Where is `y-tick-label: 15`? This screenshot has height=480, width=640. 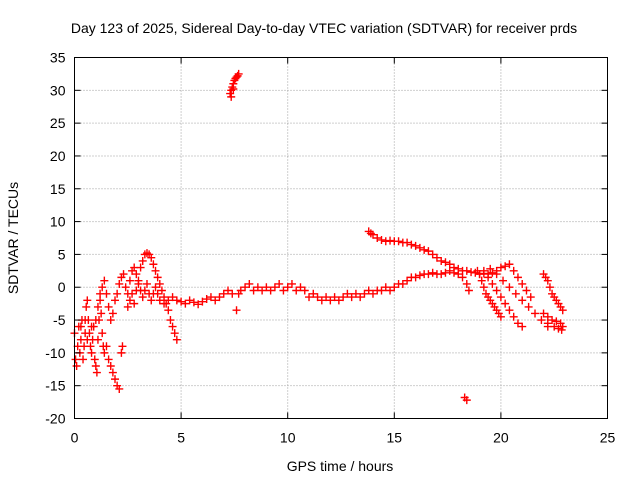 y-tick-label: 15 is located at coordinates (58, 189).